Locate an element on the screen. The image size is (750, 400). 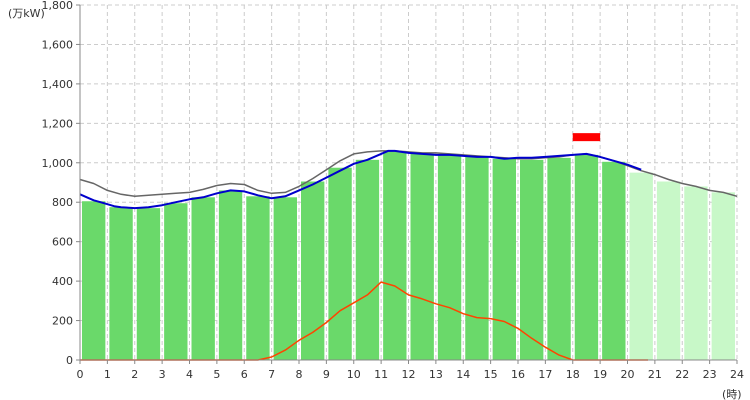
x-tick-label: 5 is located at coordinates (216, 374).